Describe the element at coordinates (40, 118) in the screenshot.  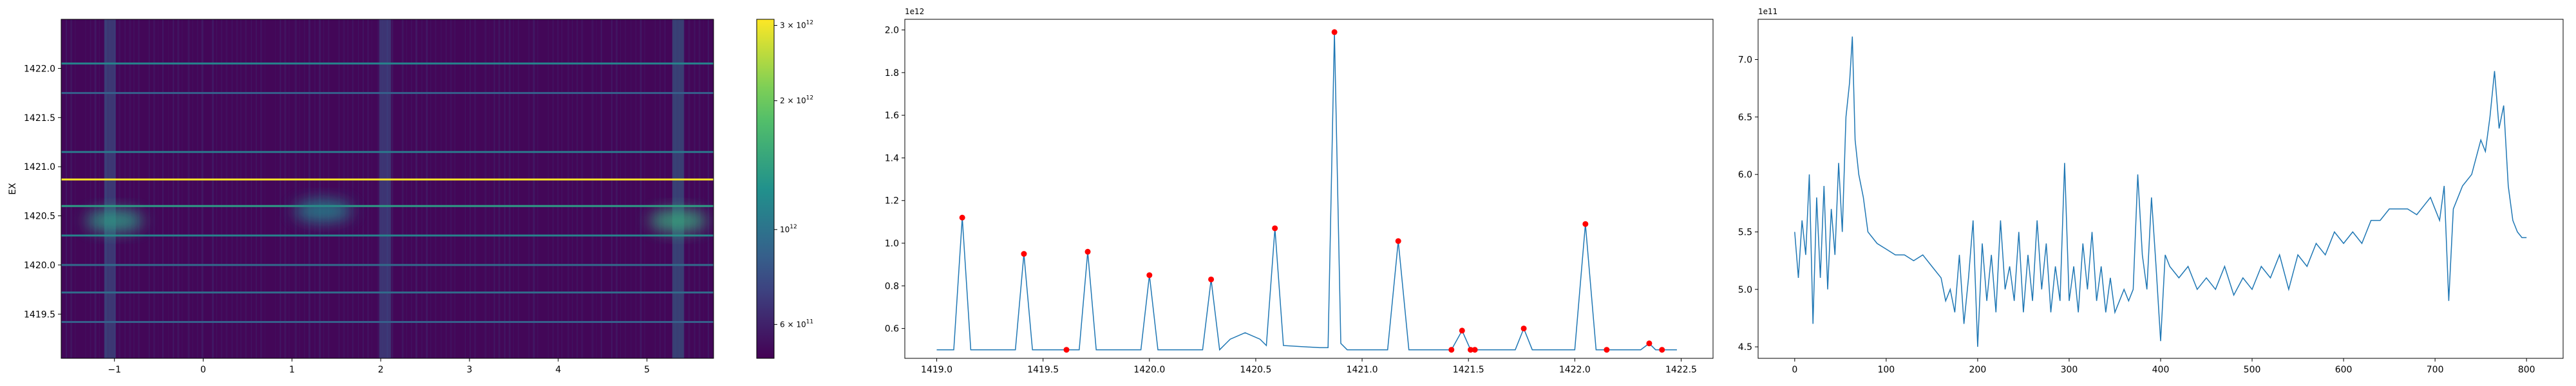
I see `y-tick-label: 1421.5` at that location.